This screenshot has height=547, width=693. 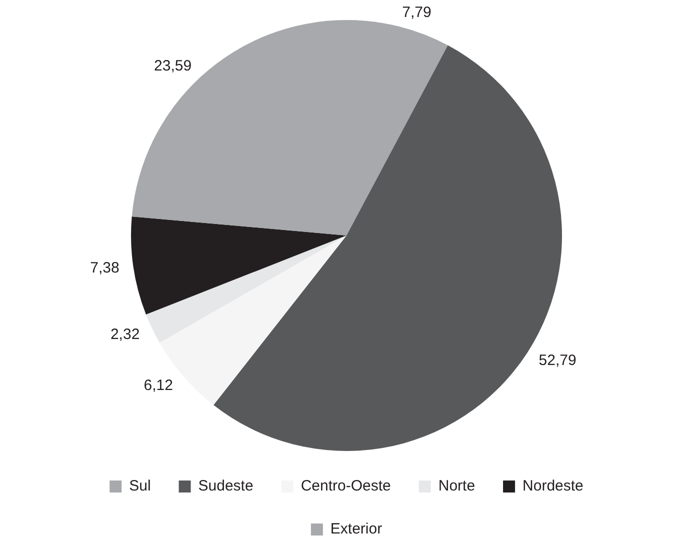 What do you see at coordinates (173, 65) in the screenshot?
I see `data-label: 23,59` at bounding box center [173, 65].